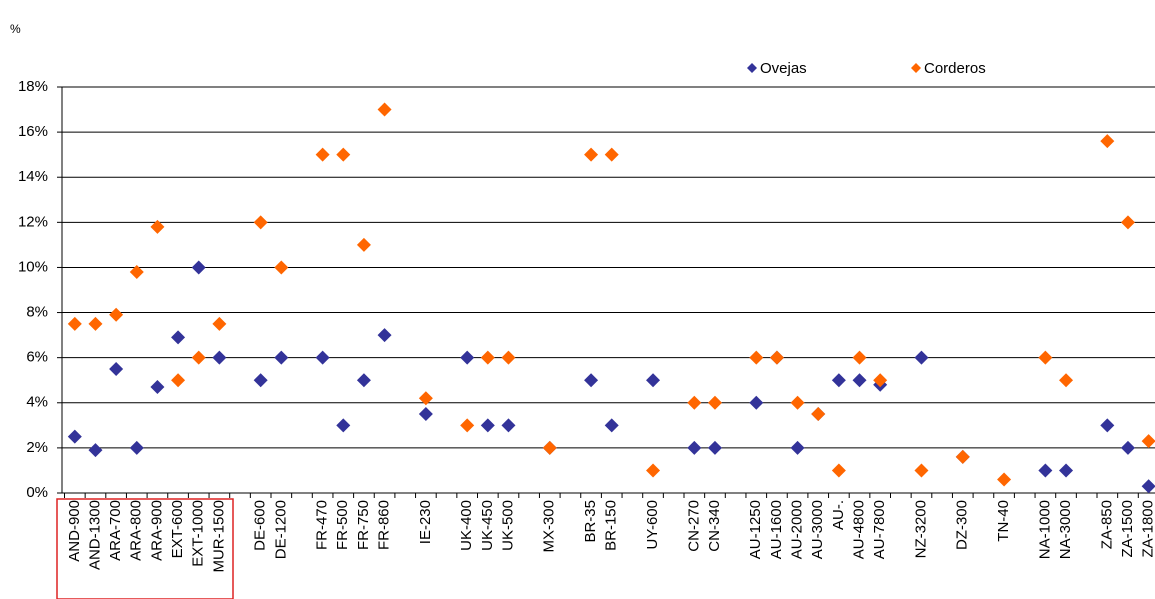 This screenshot has height=599, width=1155. Describe the element at coordinates (115, 530) in the screenshot. I see `x-tick-label: ARA-700` at that location.